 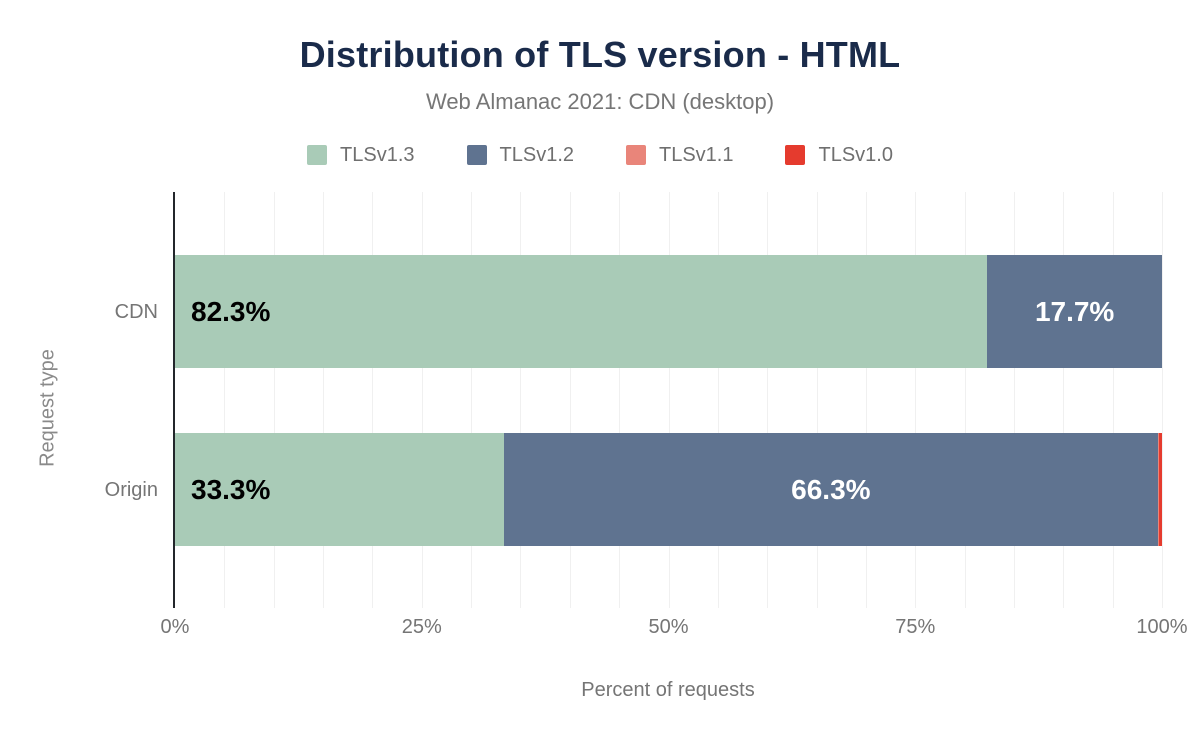 I want to click on legend-swatch-tlsv10, so click(x=795, y=155).